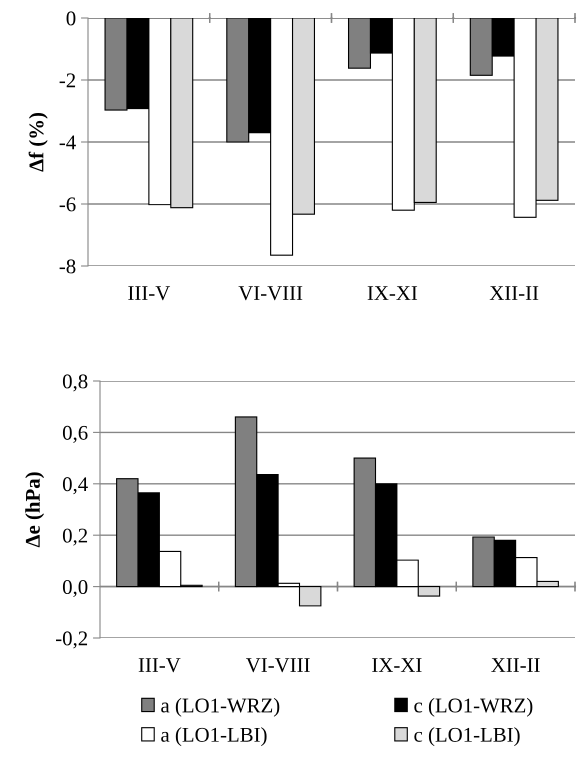 The image size is (579, 774). Describe the element at coordinates (68, 204) in the screenshot. I see `y-tick-label: -6` at that location.